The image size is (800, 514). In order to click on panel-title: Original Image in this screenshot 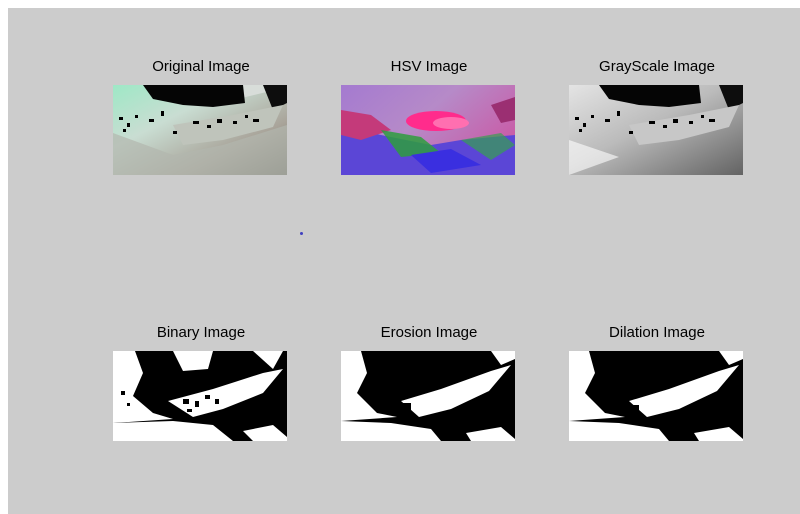, I will do `click(201, 66)`.